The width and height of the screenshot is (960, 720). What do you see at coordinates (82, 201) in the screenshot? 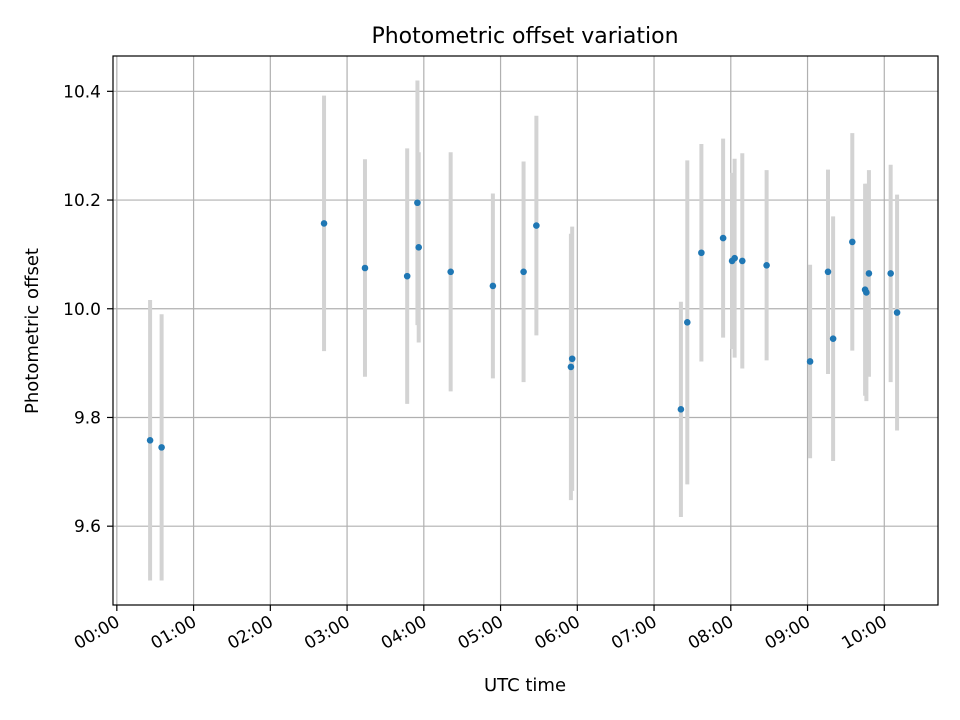
I see `y-tick-label: 10.2` at bounding box center [82, 201].